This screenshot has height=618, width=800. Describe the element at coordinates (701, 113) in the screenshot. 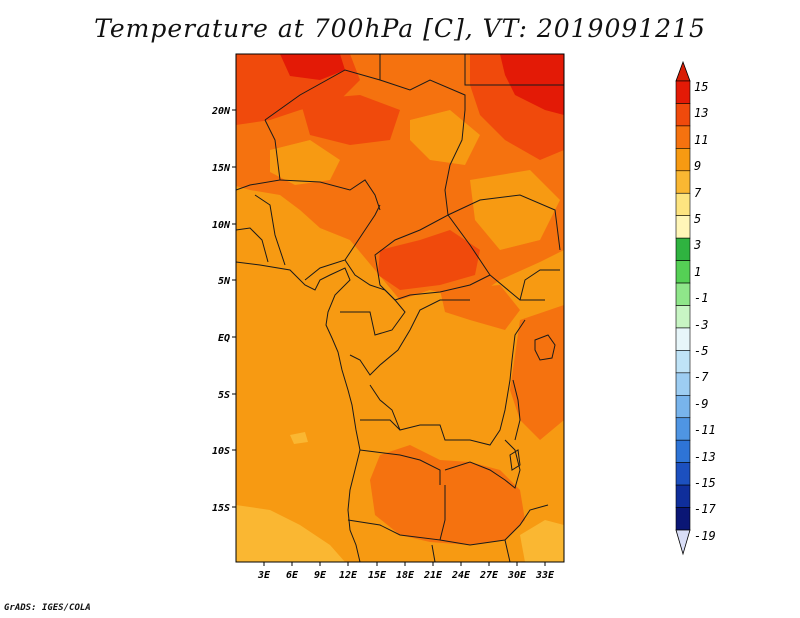

I see `colorbar-label: 13` at that location.